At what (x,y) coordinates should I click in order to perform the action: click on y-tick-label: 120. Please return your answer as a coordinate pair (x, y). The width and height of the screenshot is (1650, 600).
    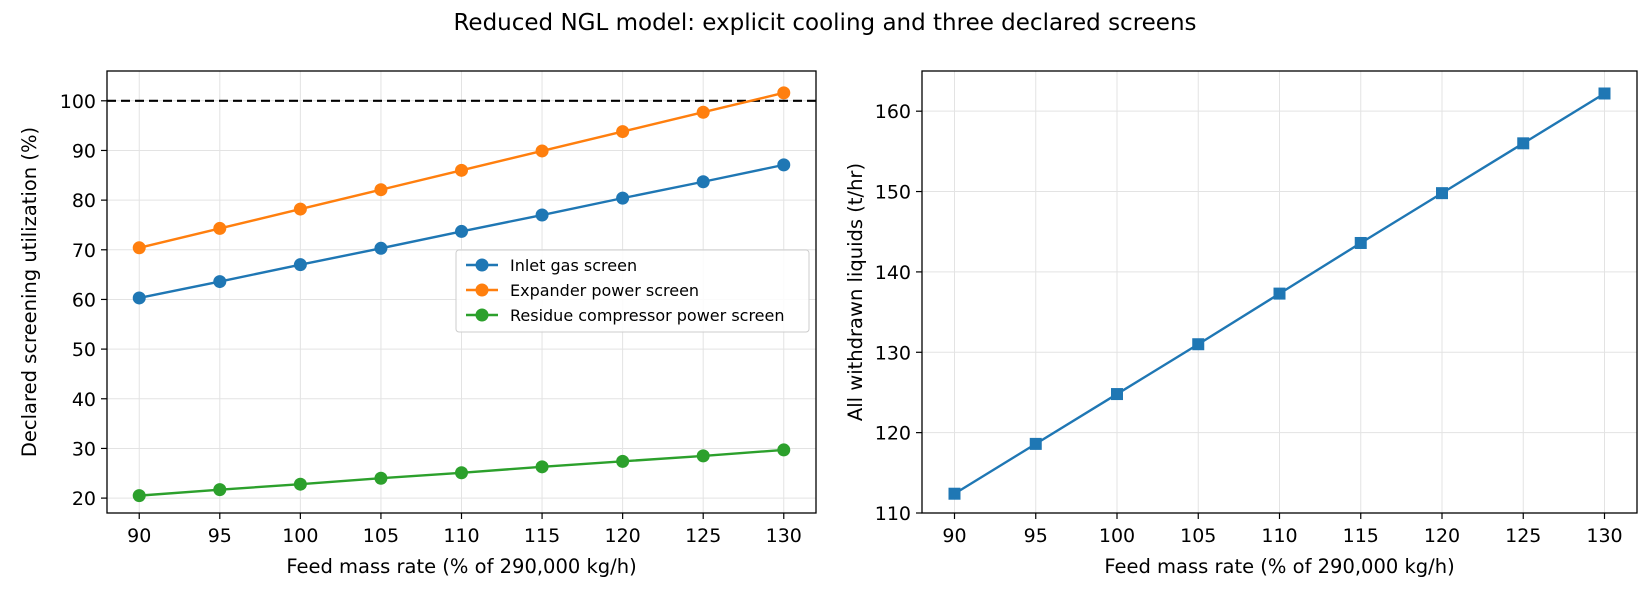
    Looking at the image, I should click on (893, 434).